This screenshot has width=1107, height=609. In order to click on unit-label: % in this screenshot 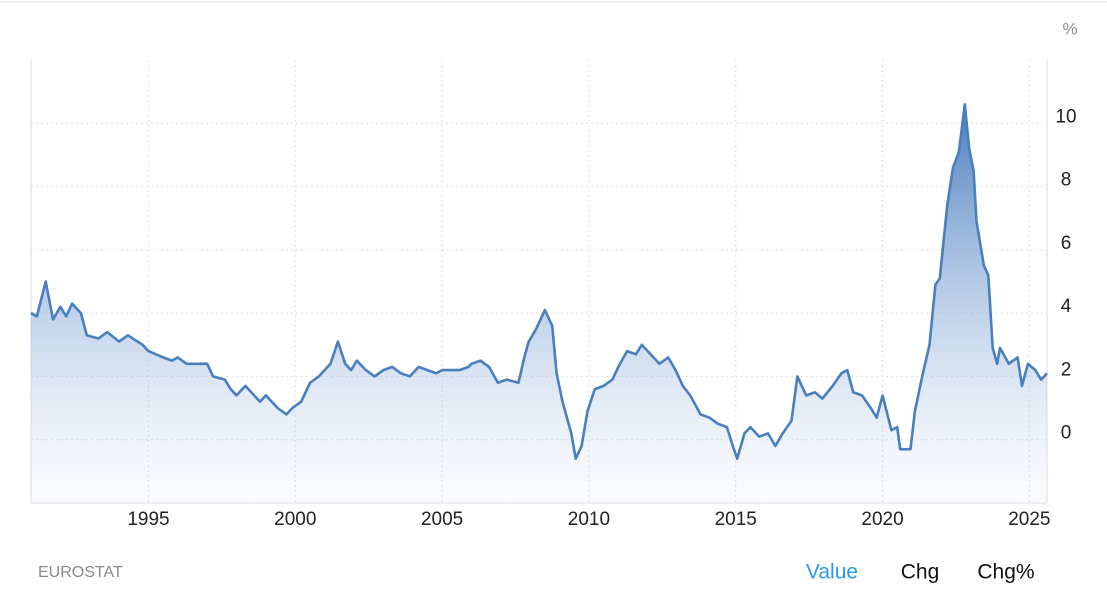, I will do `click(1069, 28)`.